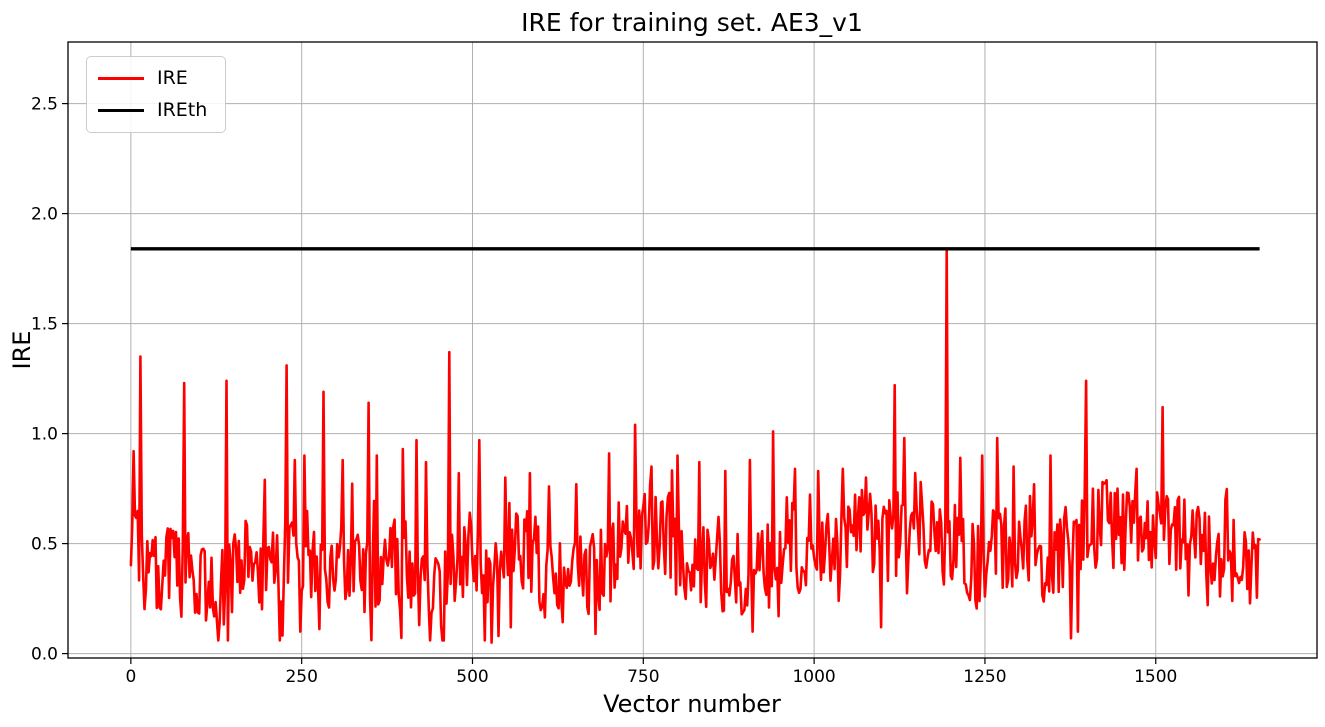 Image resolution: width=1325 pixels, height=727 pixels. Describe the element at coordinates (44, 545) in the screenshot. I see `y-tick-label: 0.5` at that location.